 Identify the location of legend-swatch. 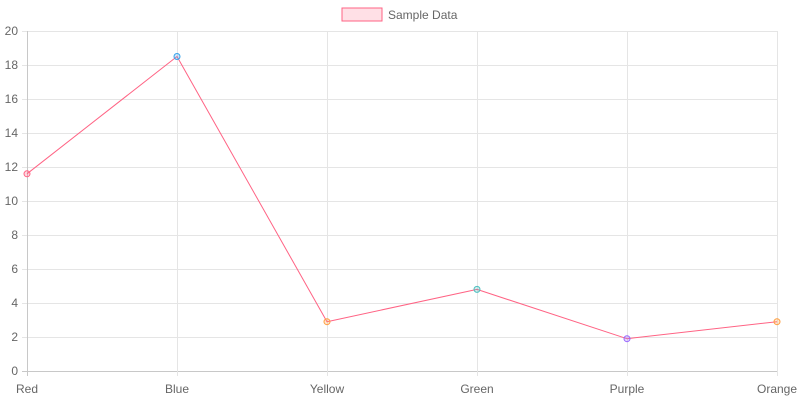
(362, 14).